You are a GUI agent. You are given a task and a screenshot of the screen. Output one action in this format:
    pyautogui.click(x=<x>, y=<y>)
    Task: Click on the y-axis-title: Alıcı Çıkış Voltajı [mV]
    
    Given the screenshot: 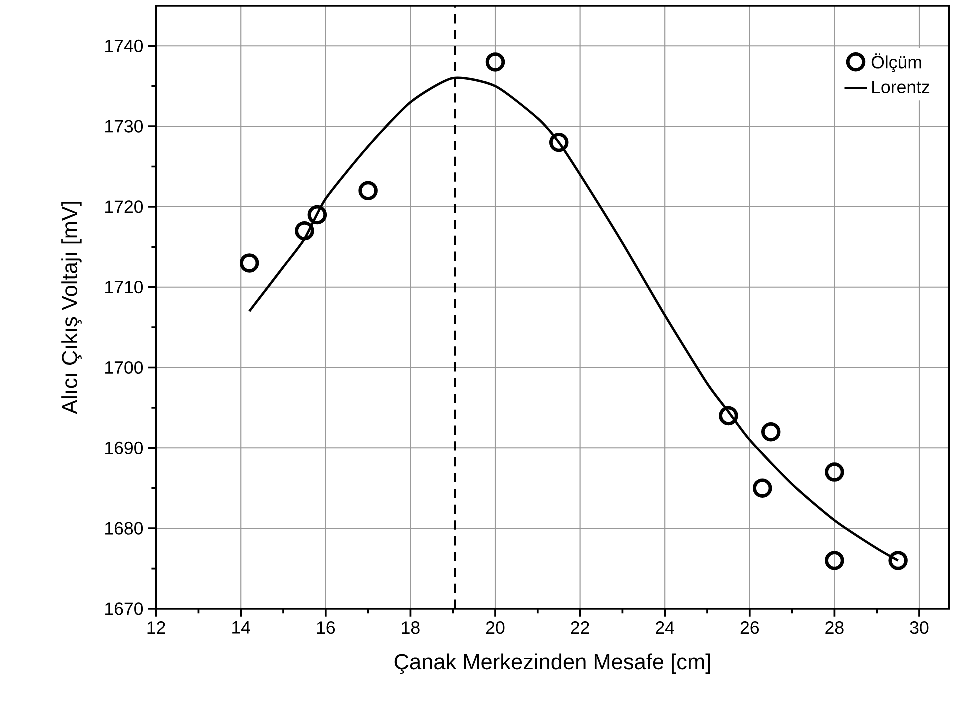 What is the action you would take?
    pyautogui.click(x=72, y=308)
    